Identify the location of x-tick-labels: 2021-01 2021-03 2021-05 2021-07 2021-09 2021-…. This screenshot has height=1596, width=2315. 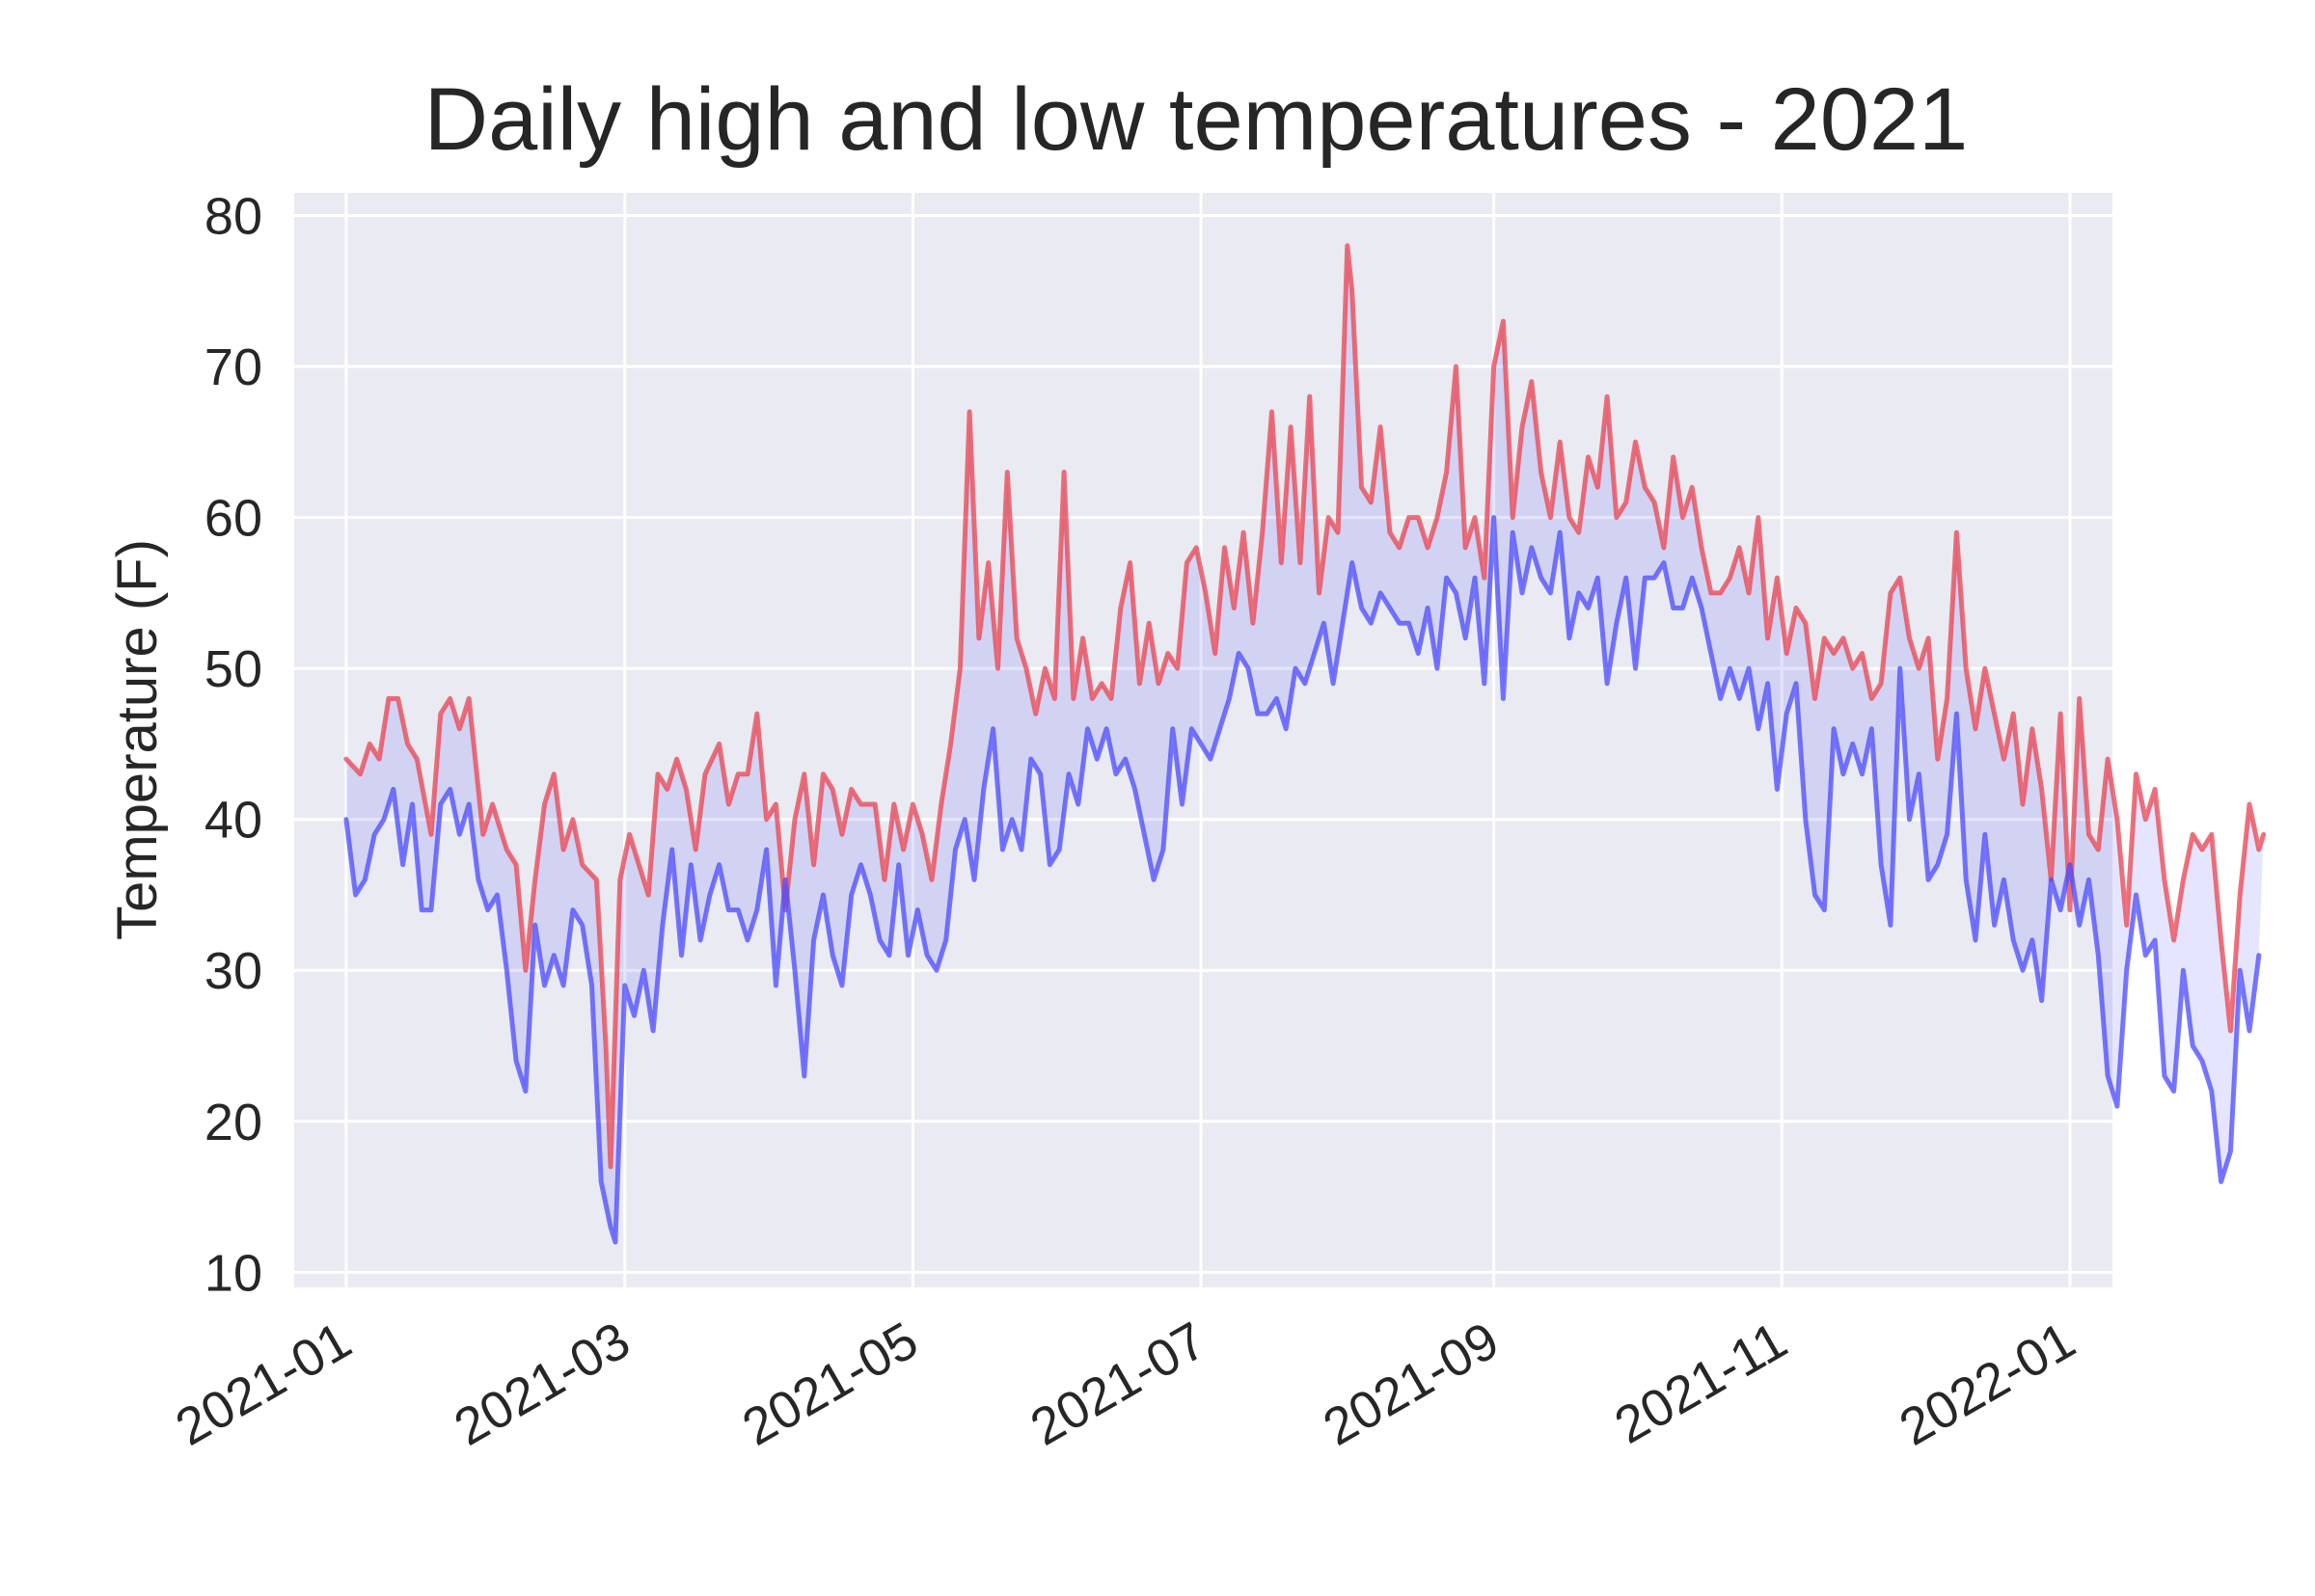
(1125, 1385).